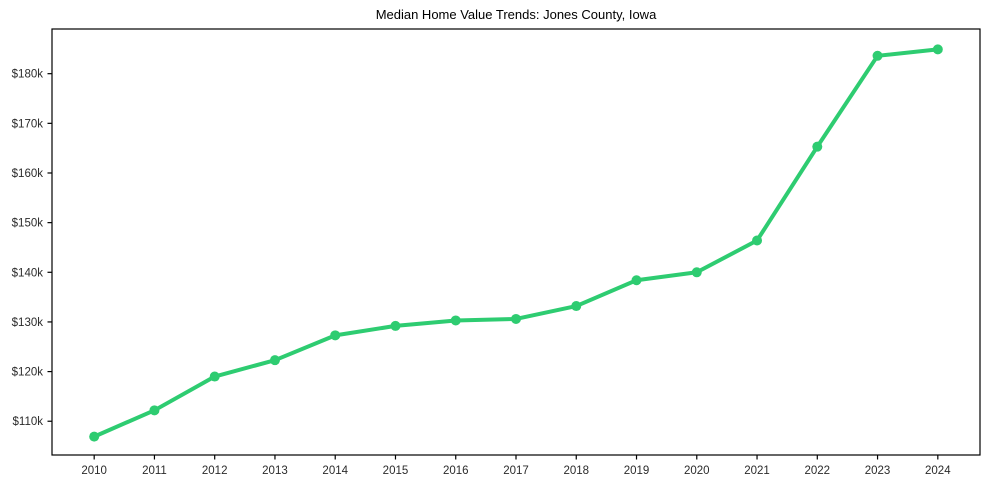  Describe the element at coordinates (456, 471) in the screenshot. I see `x-tick-label: 2016` at that location.